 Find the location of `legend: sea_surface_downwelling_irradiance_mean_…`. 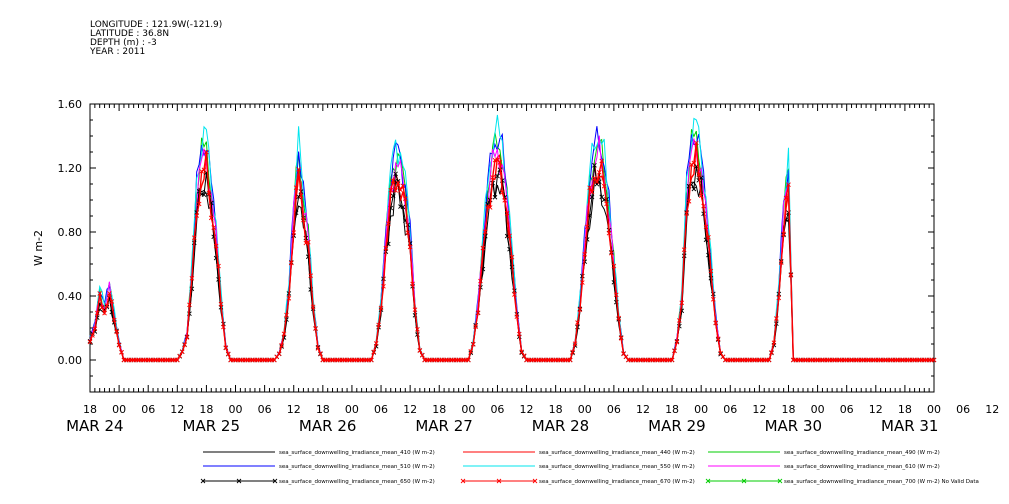

legend: sea_surface_downwelling_irradiance_mean_… is located at coordinates (589, 467).